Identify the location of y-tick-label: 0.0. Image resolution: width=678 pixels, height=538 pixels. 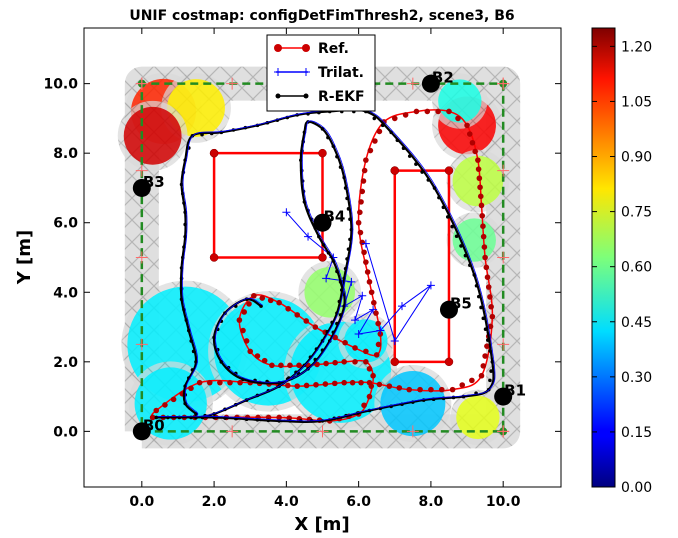
(65, 432).